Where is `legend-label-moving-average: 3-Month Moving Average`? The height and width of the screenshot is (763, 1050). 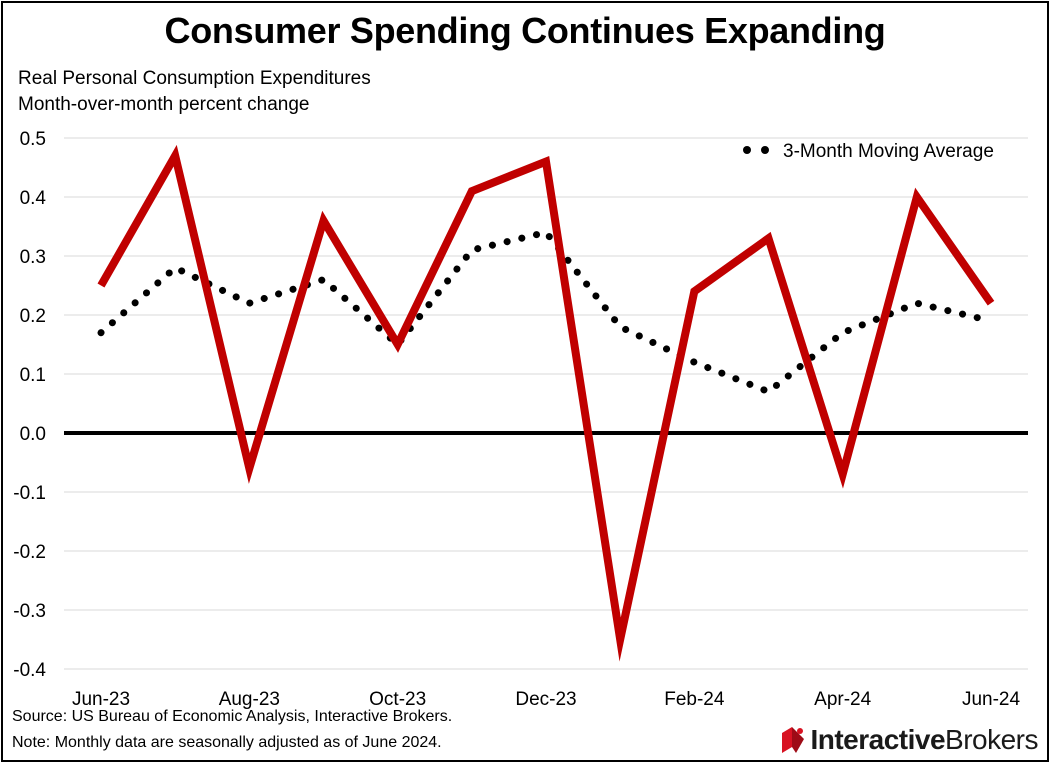
legend-label-moving-average: 3-Month Moving Average is located at coordinates (888, 151).